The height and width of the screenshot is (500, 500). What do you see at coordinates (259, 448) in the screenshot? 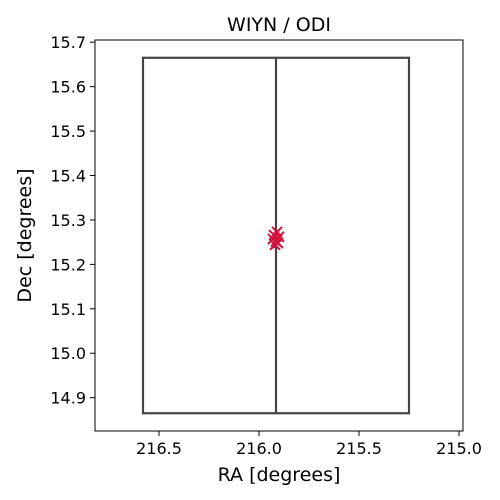
I see `x-tick-label: 216.0` at bounding box center [259, 448].